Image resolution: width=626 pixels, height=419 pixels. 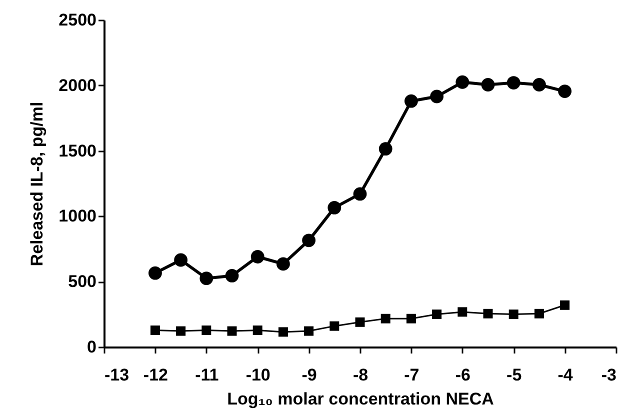 I want to click on y-tick-label: 1500, so click(x=77, y=150).